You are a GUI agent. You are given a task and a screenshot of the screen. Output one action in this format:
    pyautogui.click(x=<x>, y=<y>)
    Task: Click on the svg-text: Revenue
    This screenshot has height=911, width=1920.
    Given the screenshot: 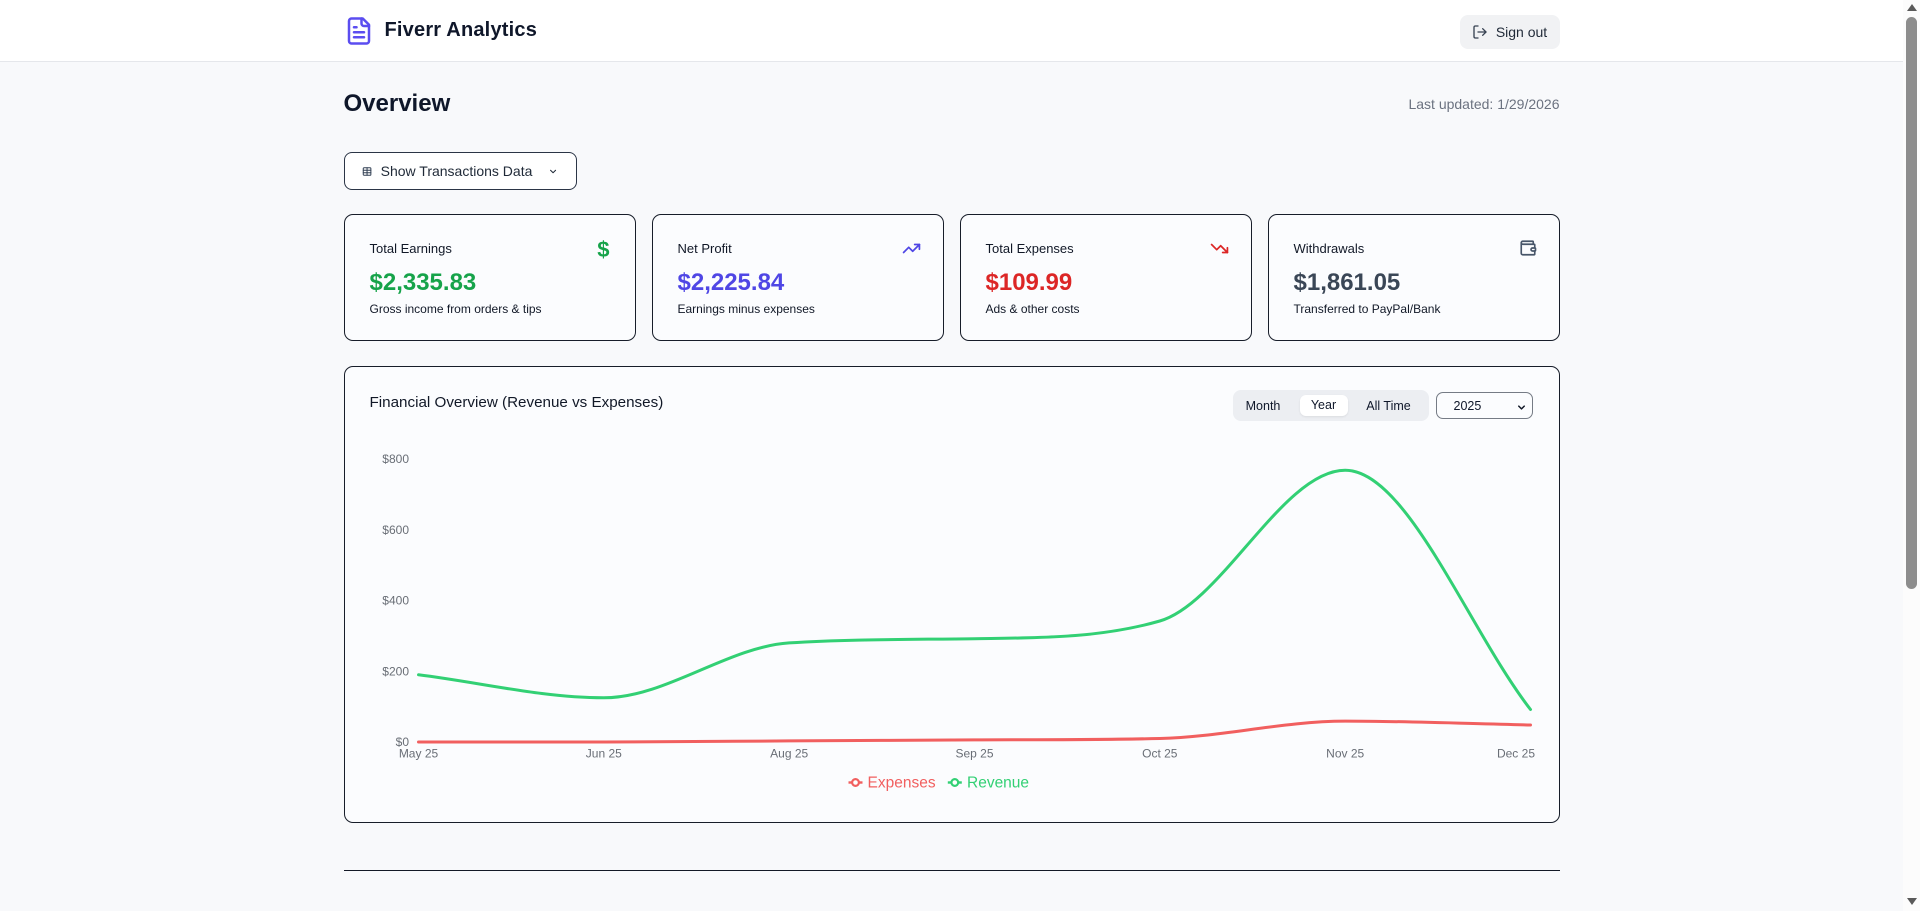 What is the action you would take?
    pyautogui.click(x=998, y=782)
    